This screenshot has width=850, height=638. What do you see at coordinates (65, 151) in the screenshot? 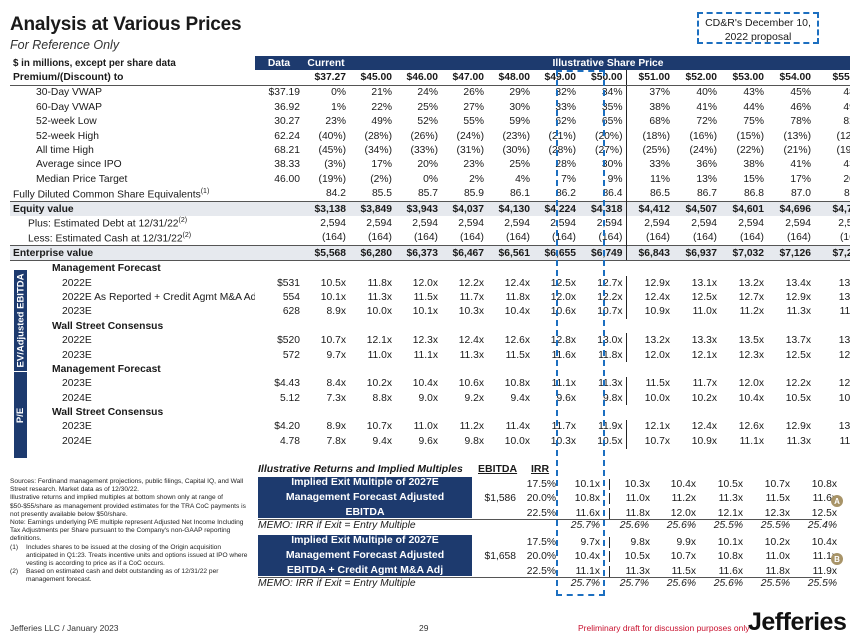
I see `premium-row-label: All time High` at bounding box center [65, 151].